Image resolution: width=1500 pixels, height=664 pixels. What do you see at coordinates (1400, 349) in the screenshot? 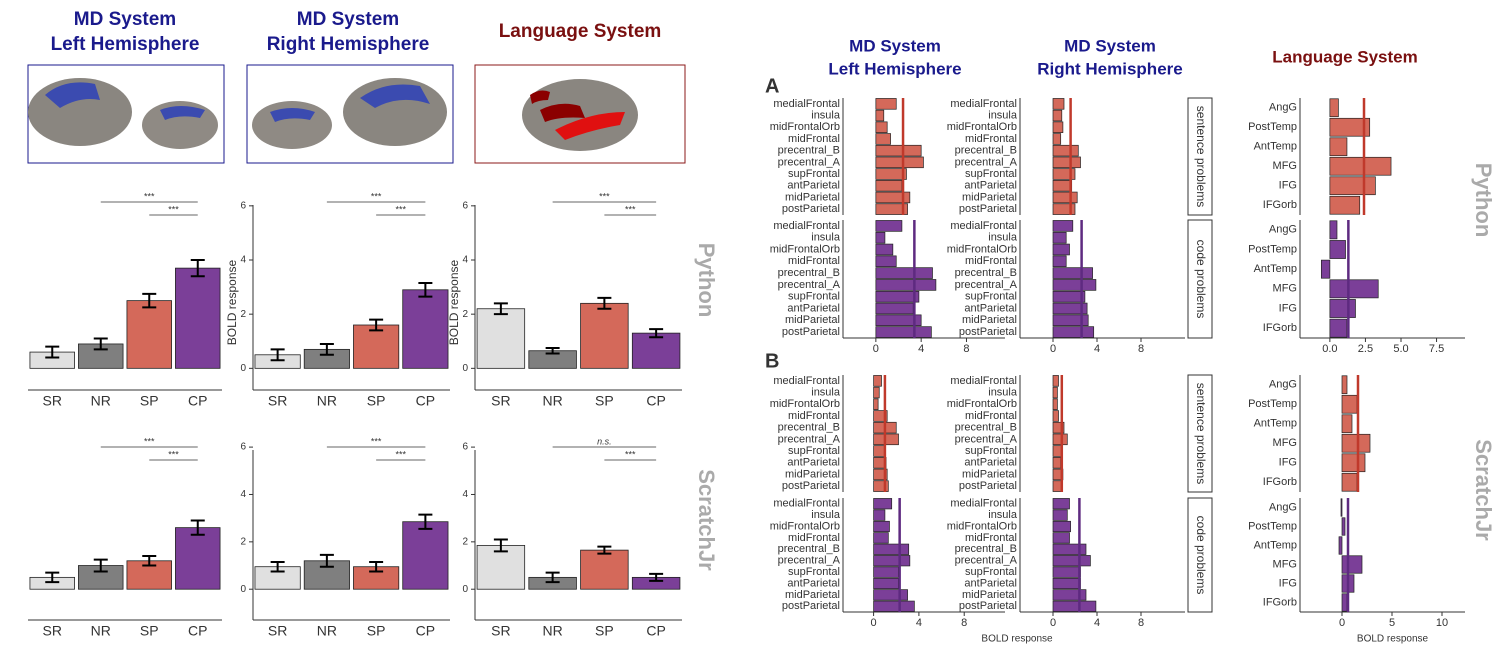
I see `x-tick-label: 5.0` at bounding box center [1400, 349].